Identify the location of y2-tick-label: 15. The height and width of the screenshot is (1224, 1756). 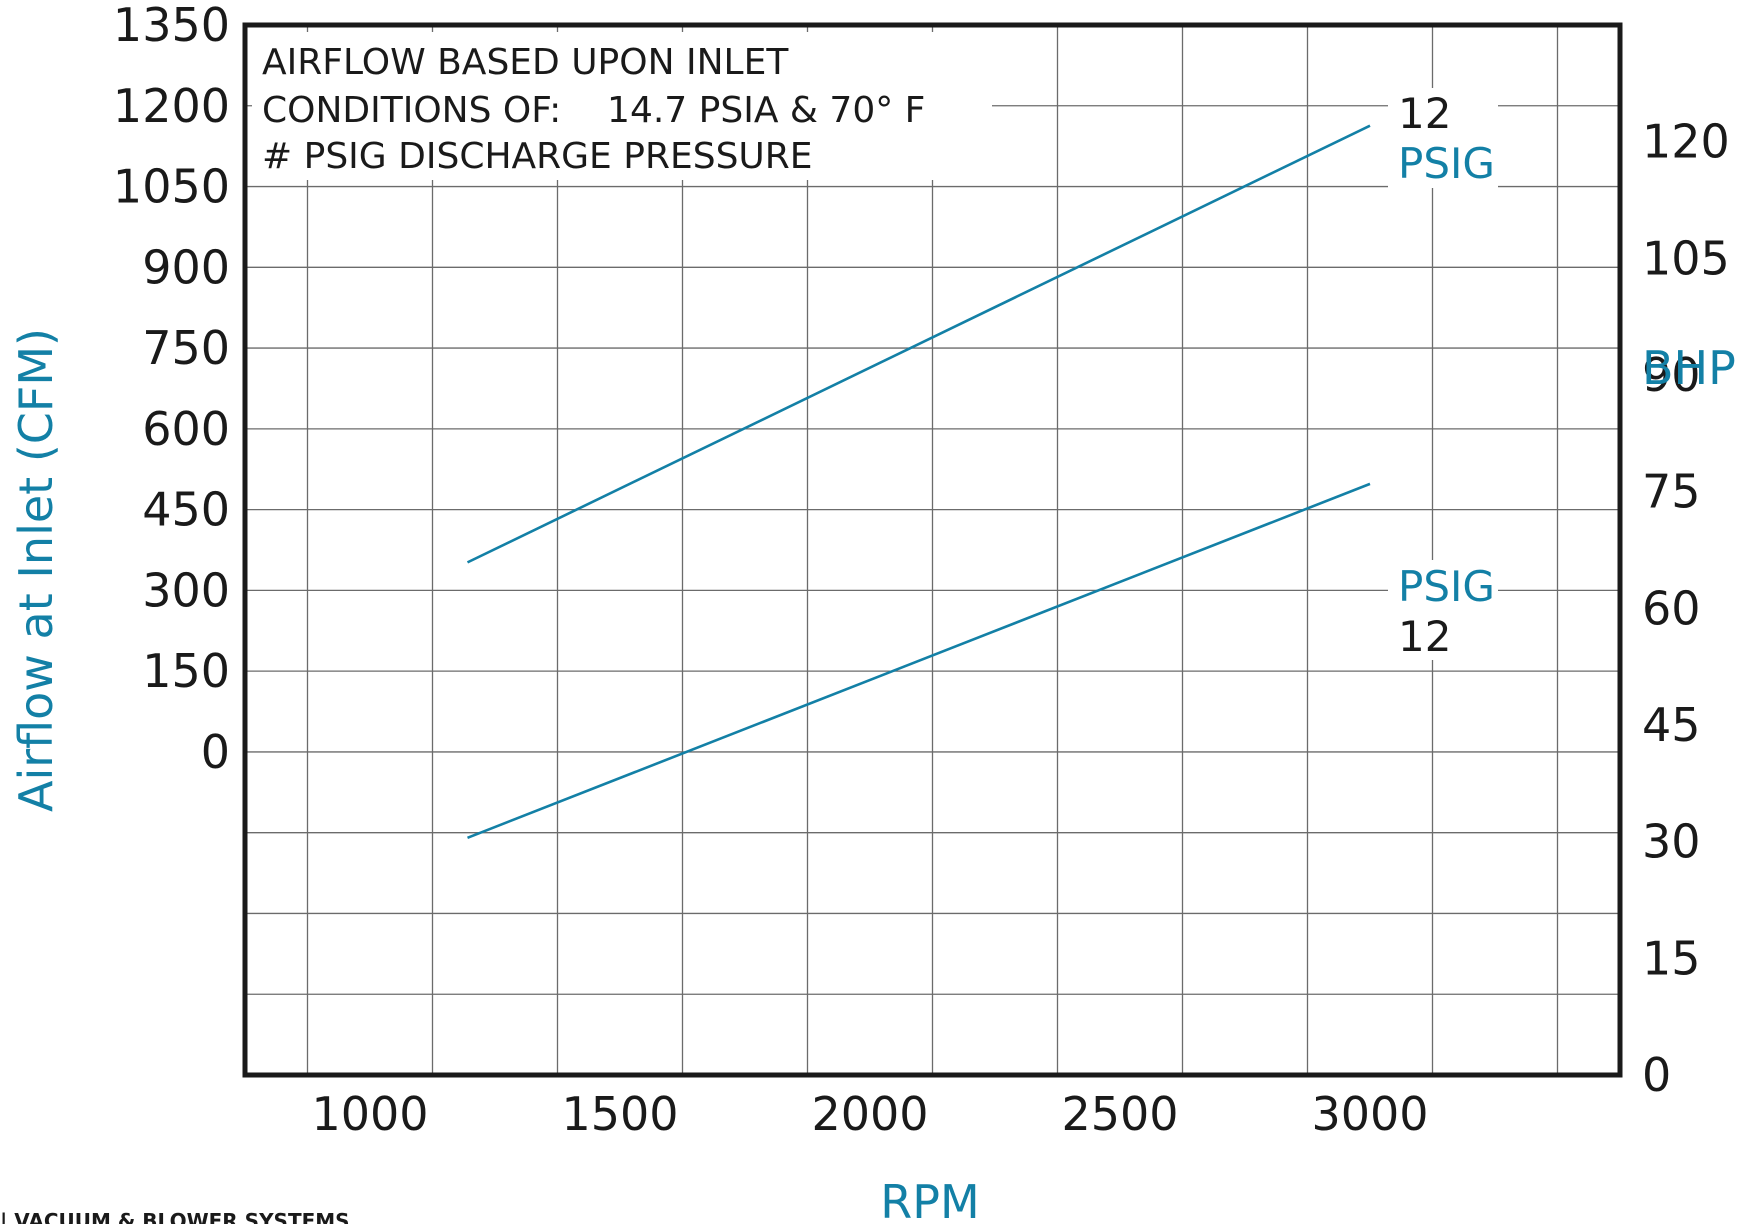
(1671, 958).